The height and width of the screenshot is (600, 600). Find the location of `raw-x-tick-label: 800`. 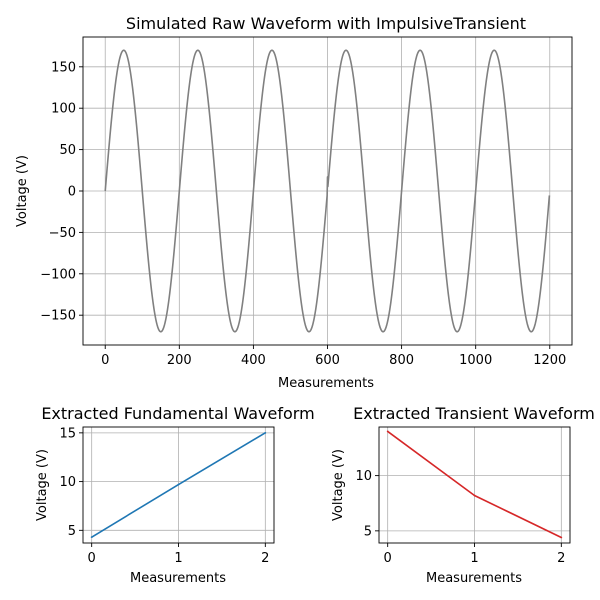

raw-x-tick-label: 800 is located at coordinates (401, 360).